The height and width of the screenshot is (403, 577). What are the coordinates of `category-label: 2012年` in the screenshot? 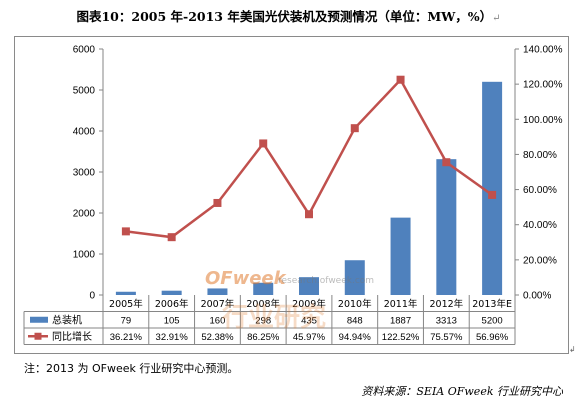 It's located at (446, 304).